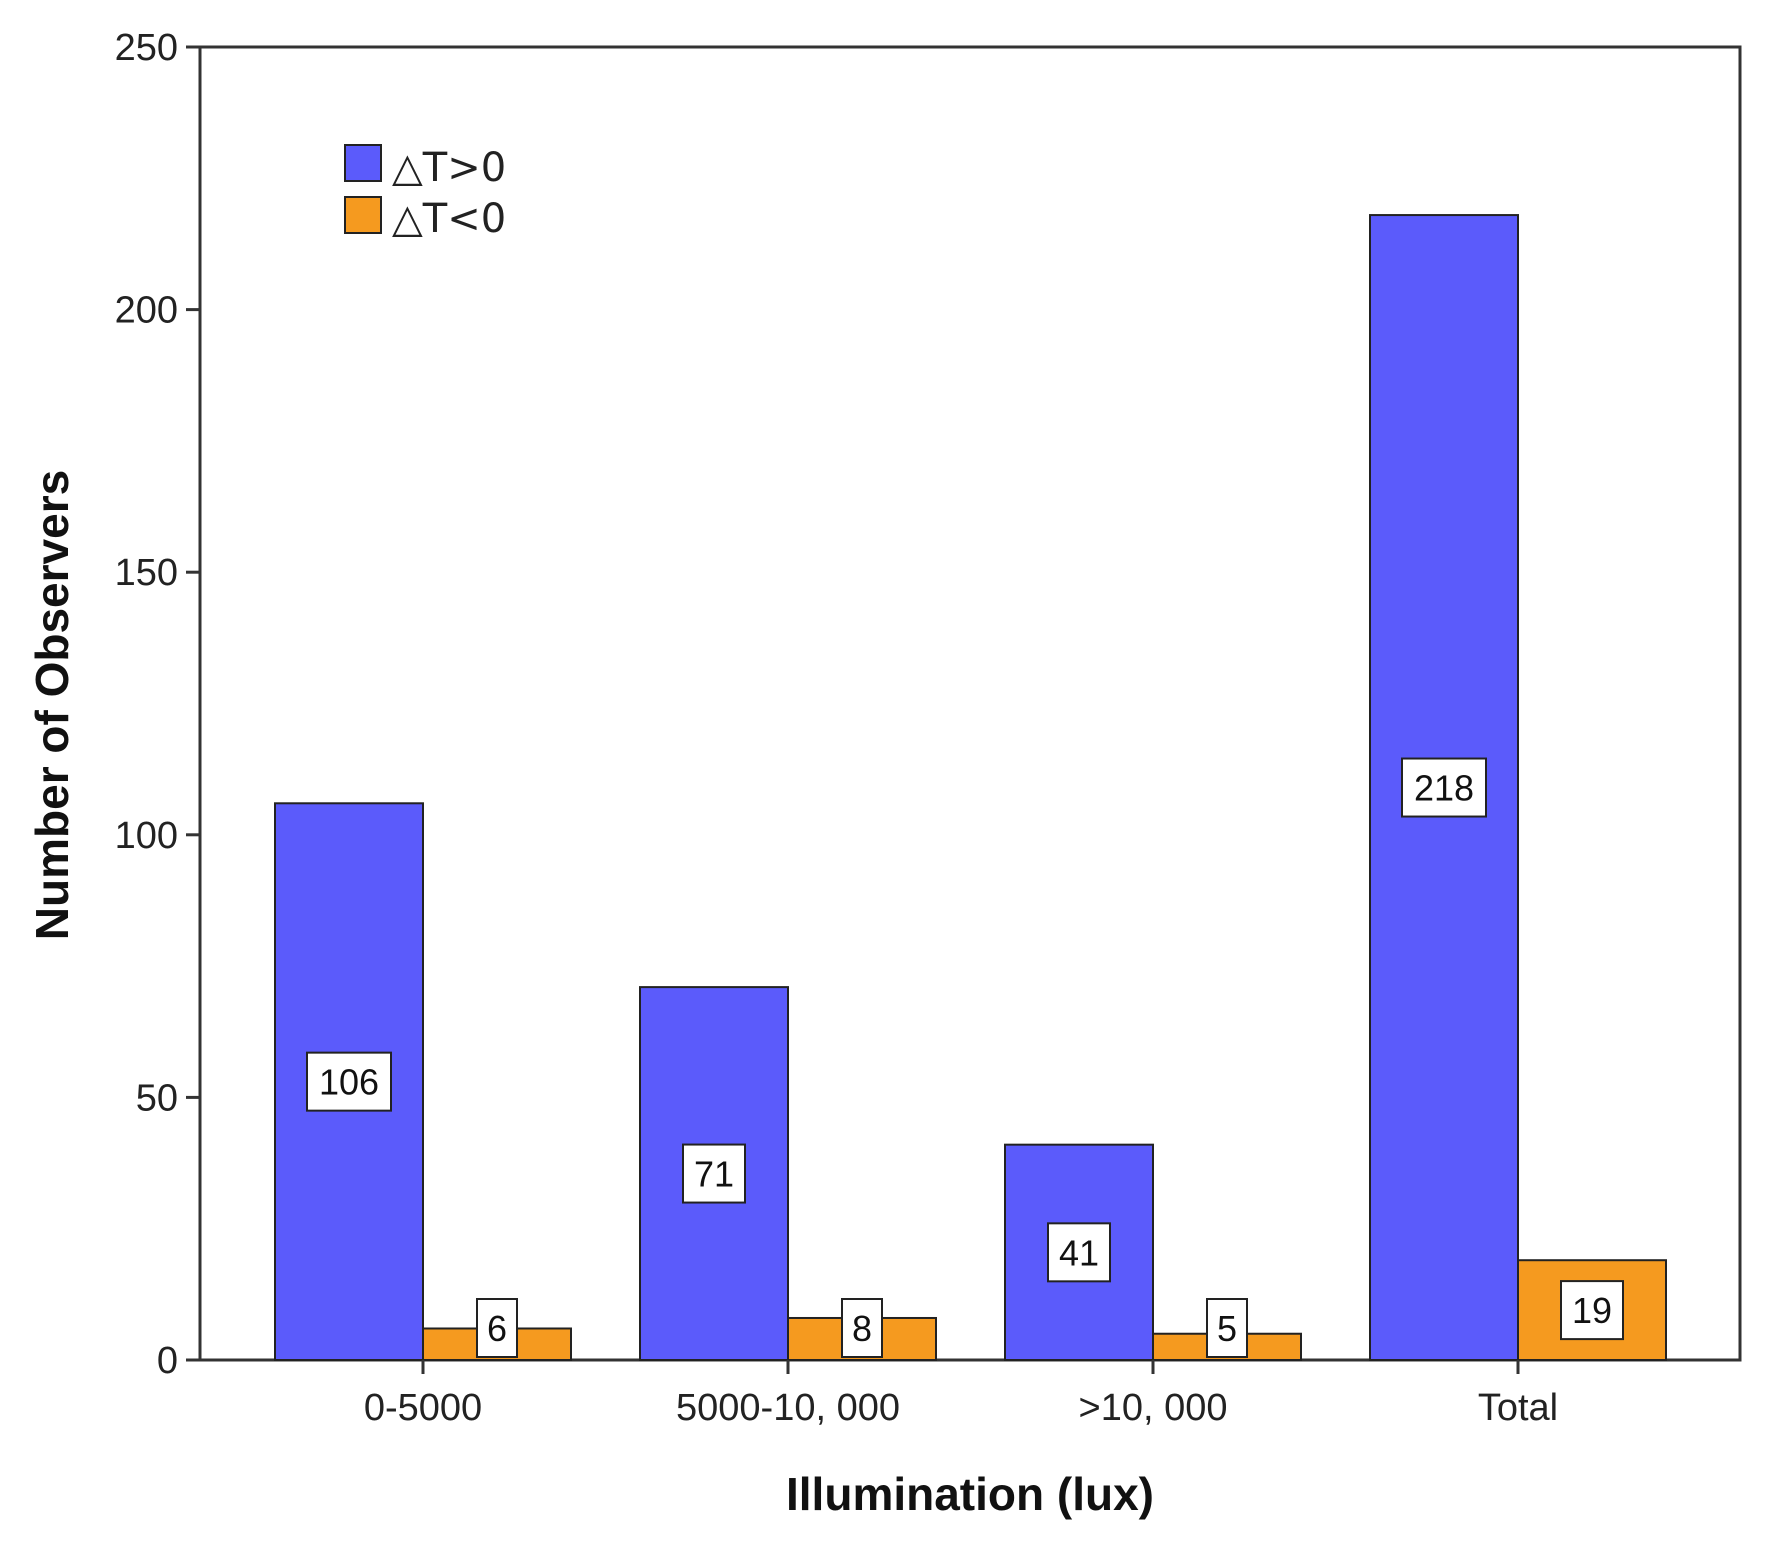 Image resolution: width=1778 pixels, height=1554 pixels. I want to click on x-tick-label-5000-10-000: 5000-10, 000, so click(788, 1408).